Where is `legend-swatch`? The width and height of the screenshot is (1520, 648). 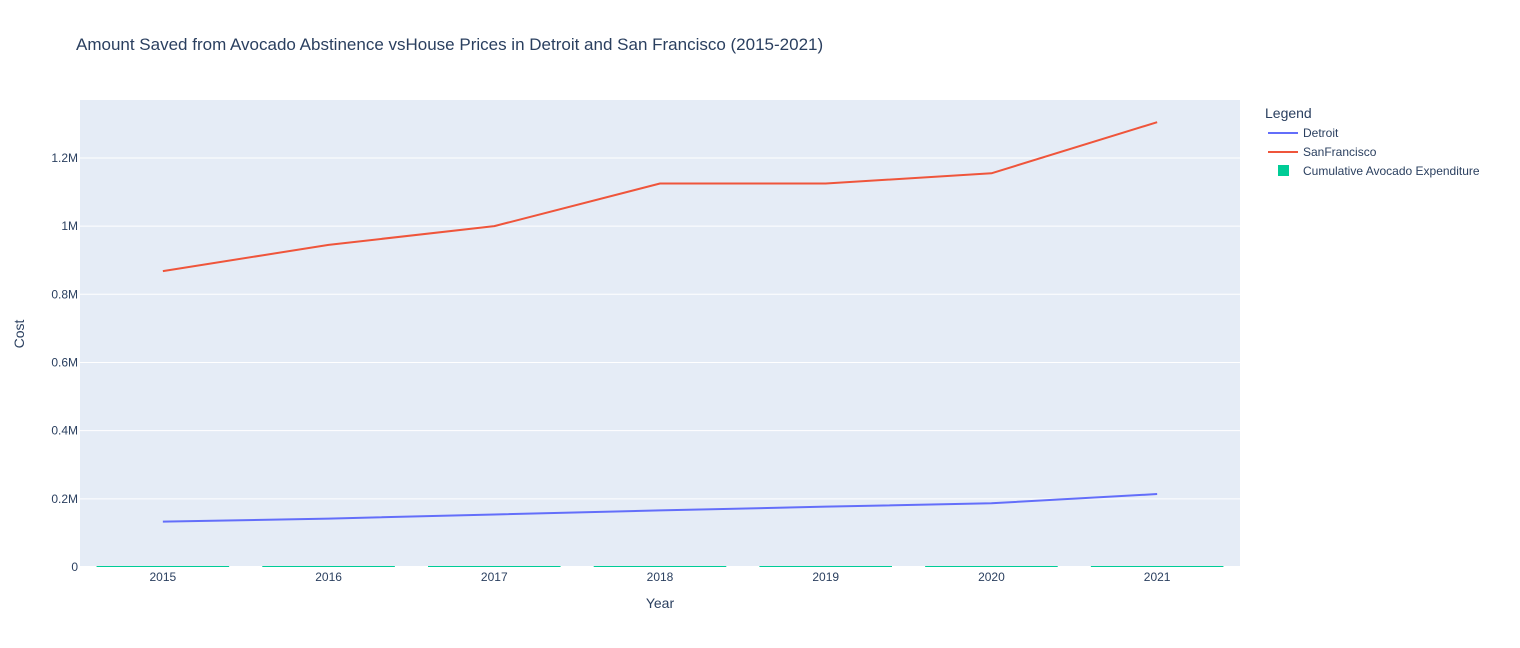
legend-swatch is located at coordinates (1283, 170).